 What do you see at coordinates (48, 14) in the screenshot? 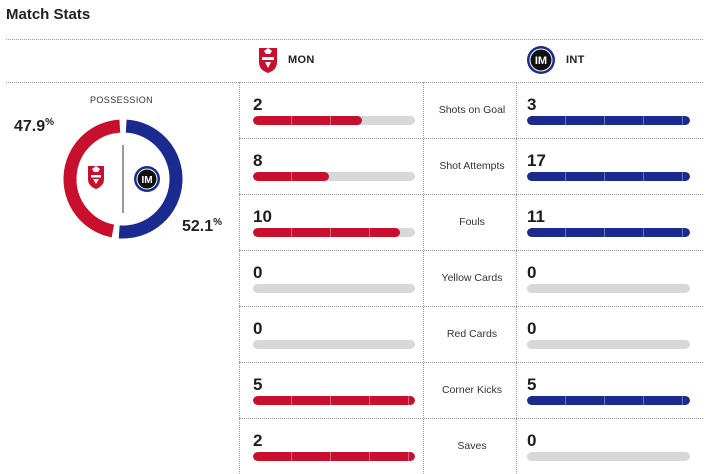
I see `page-title: Match Stats` at bounding box center [48, 14].